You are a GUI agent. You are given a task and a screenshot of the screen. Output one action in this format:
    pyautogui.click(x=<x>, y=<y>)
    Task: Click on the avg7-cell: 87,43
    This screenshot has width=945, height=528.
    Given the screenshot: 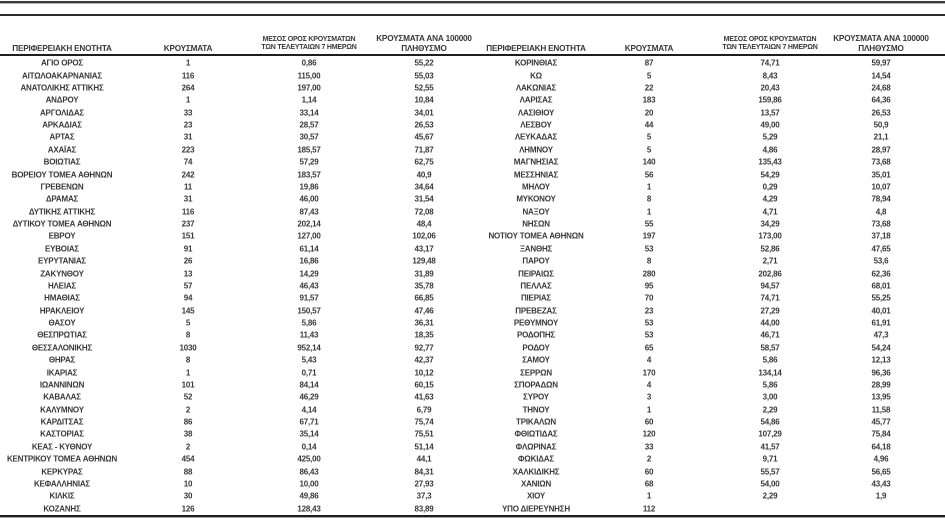 What is the action you would take?
    pyautogui.click(x=309, y=212)
    